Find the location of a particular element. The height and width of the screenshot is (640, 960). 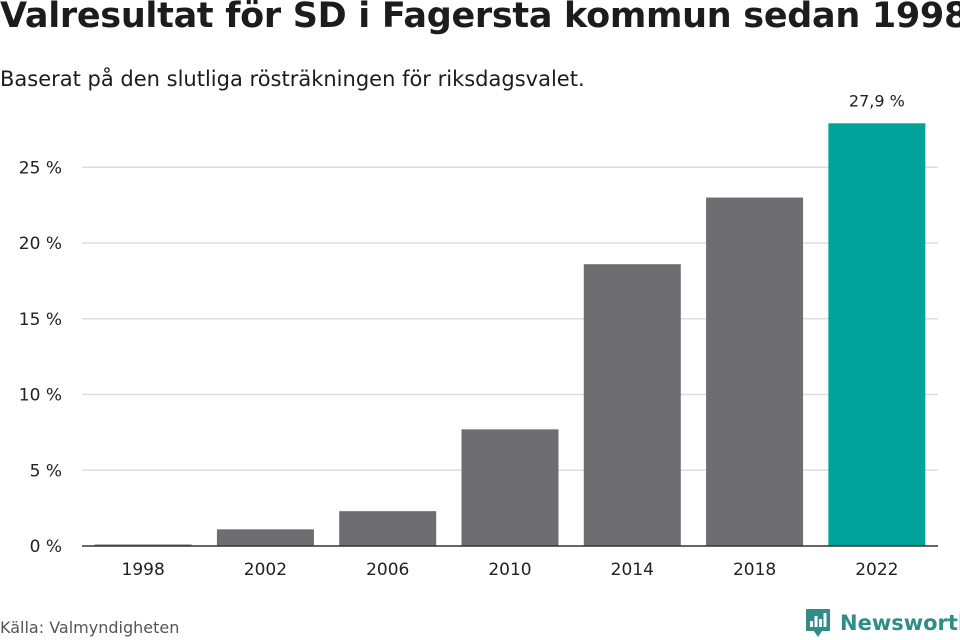

data-label-2022: 27,9 % is located at coordinates (877, 100).